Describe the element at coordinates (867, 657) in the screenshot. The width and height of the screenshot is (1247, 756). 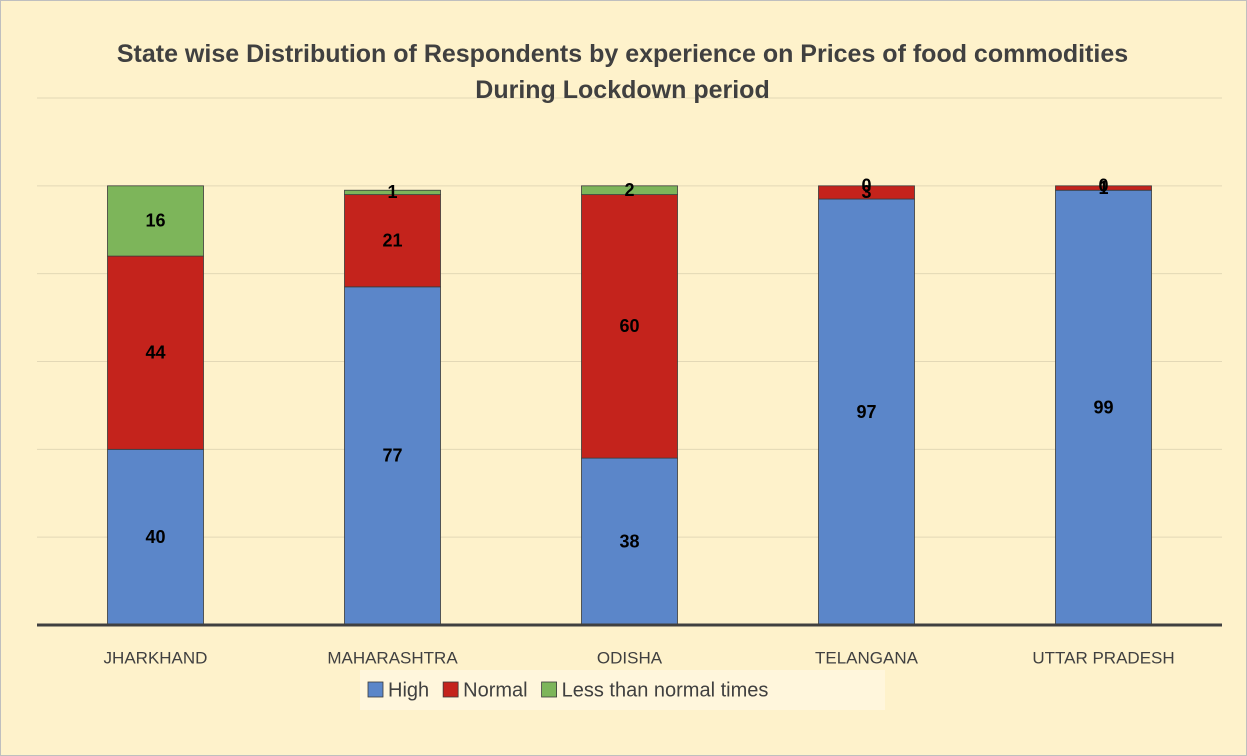
I see `x-tick-label: TELANGANA` at that location.